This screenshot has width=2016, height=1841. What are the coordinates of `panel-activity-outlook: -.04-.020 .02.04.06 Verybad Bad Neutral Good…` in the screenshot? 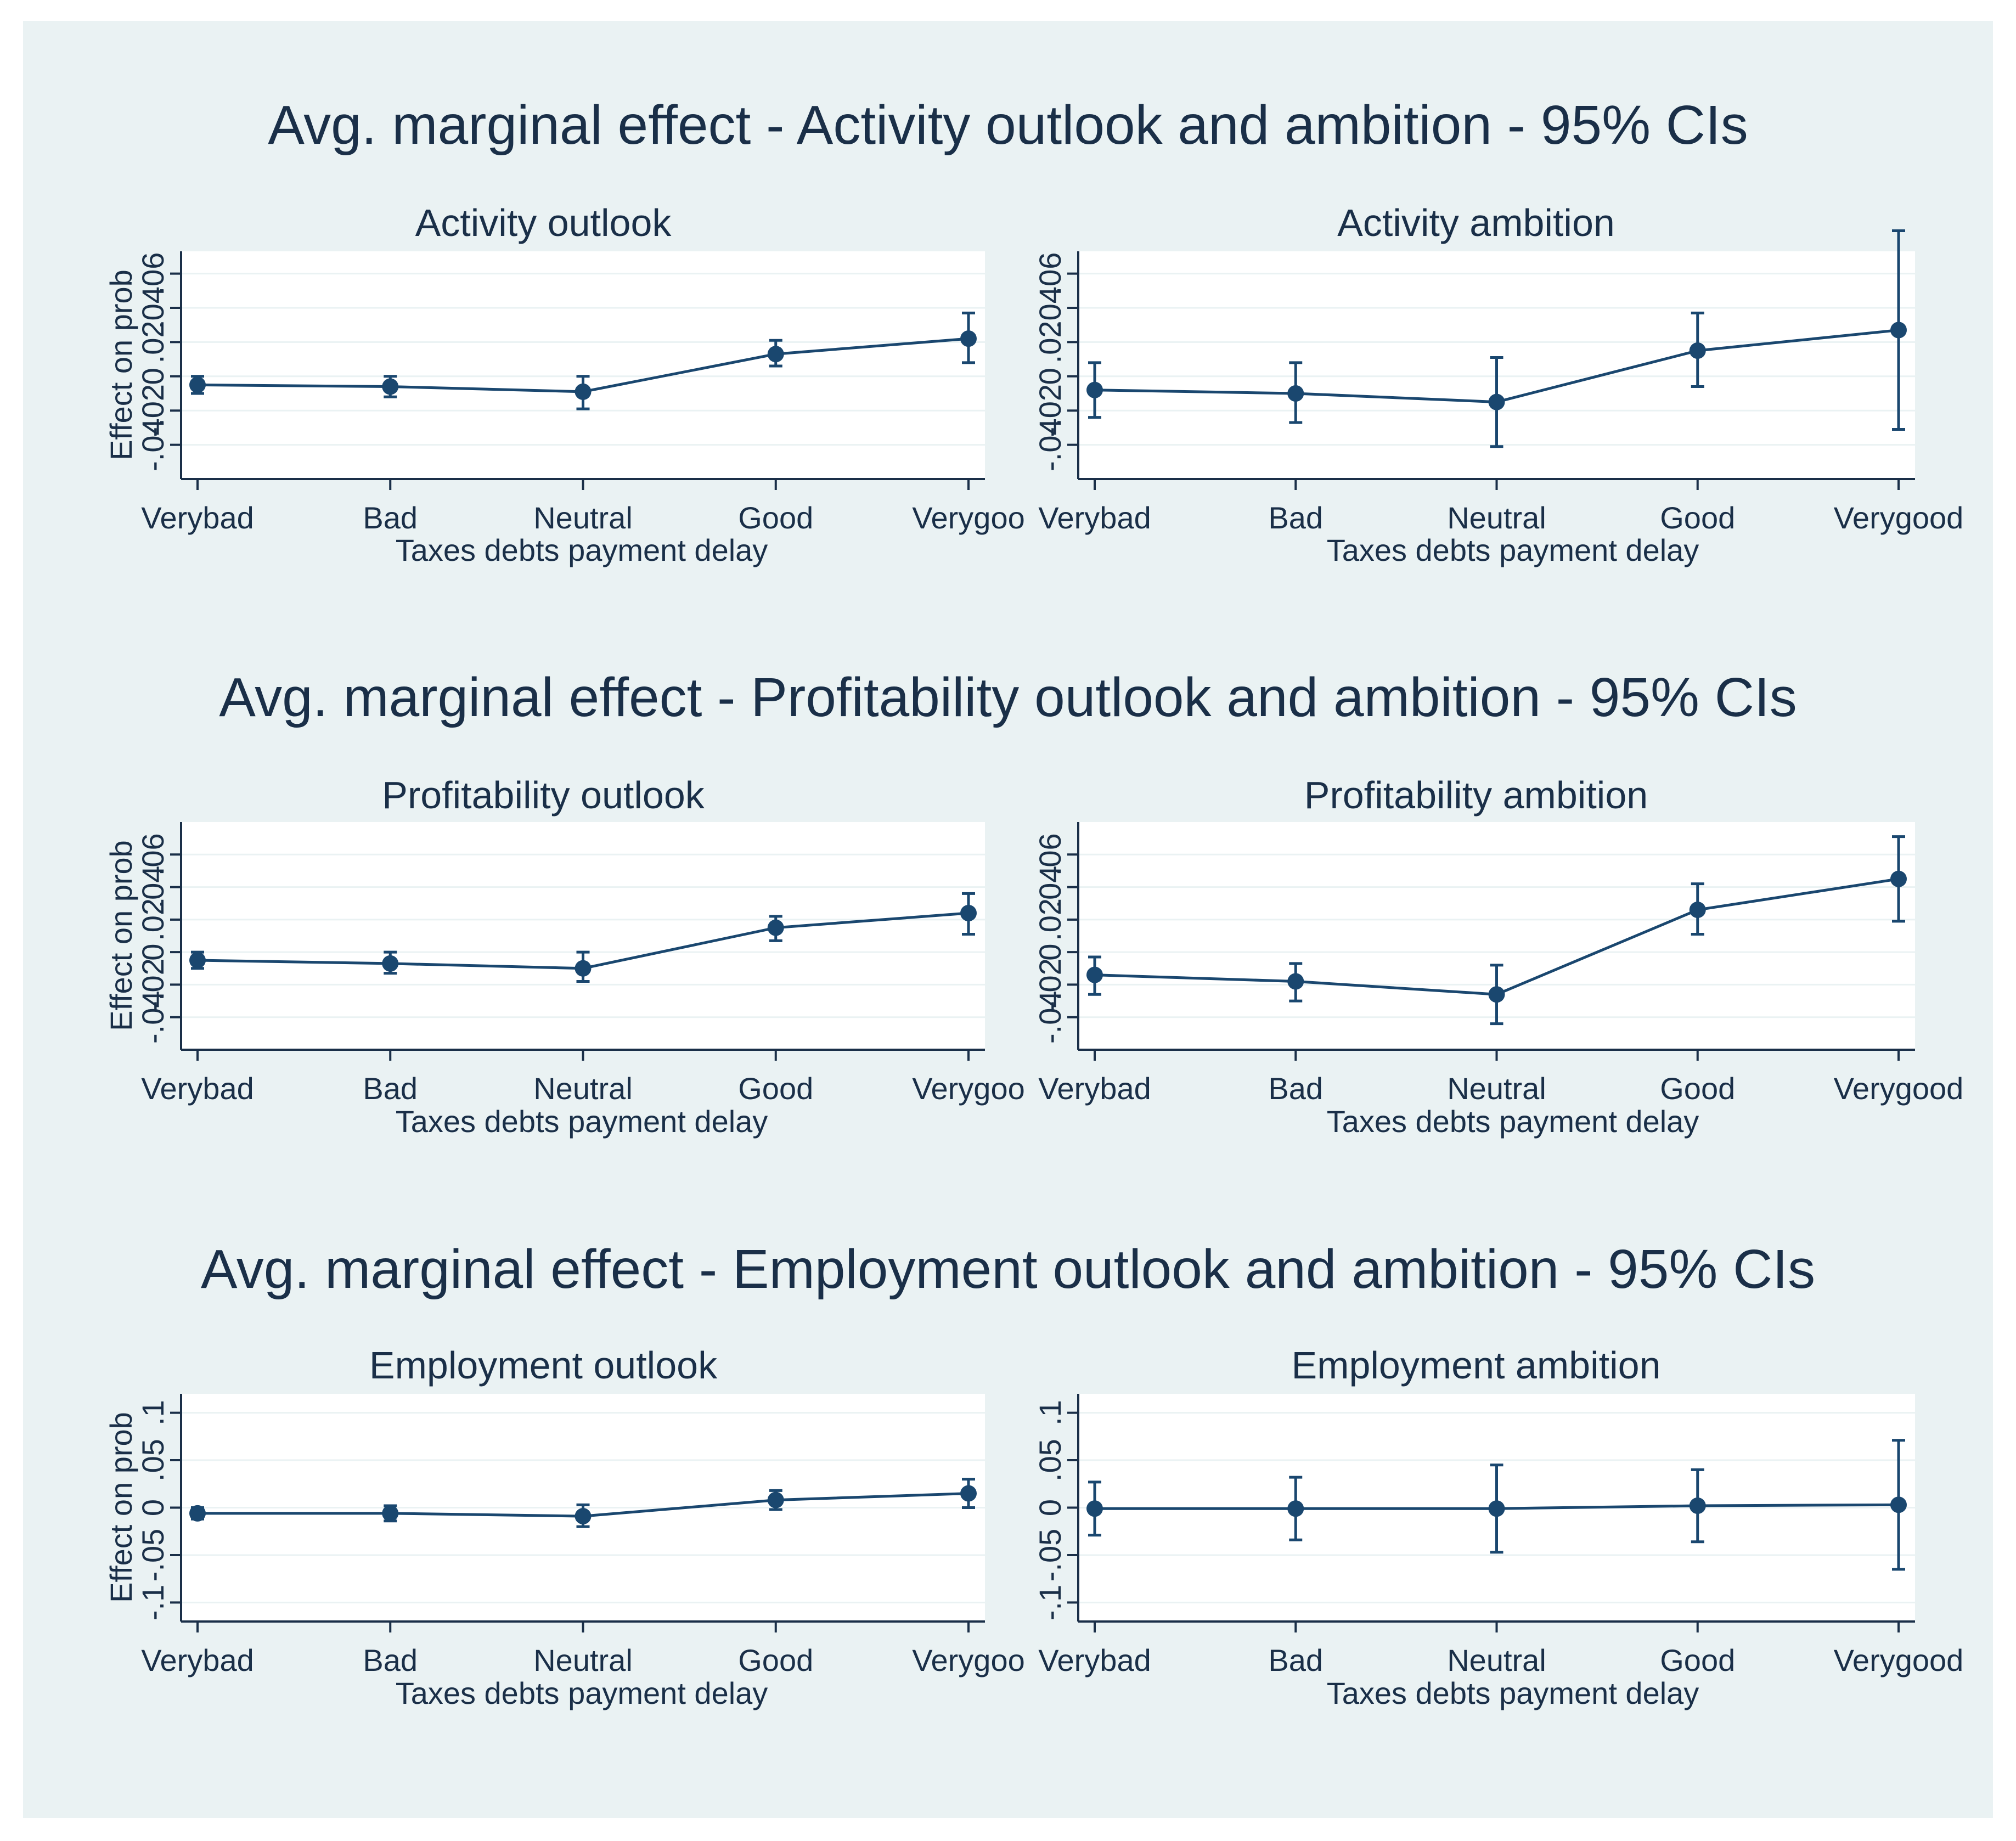 It's located at (564, 384).